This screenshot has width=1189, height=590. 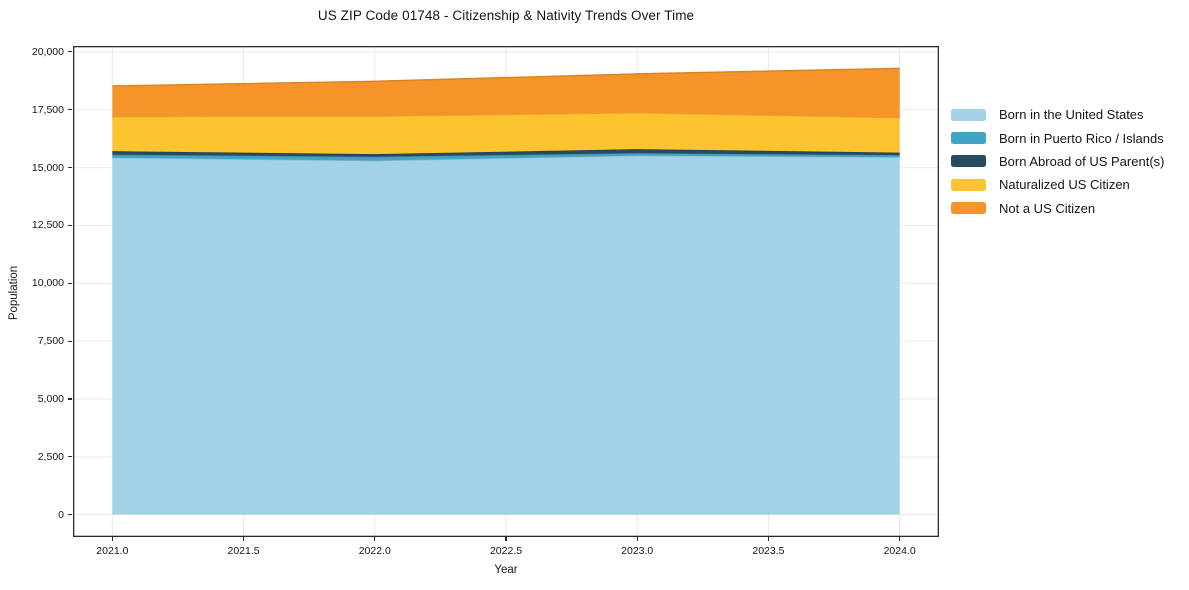 I want to click on y-tick-label: 5,000, so click(x=50, y=398).